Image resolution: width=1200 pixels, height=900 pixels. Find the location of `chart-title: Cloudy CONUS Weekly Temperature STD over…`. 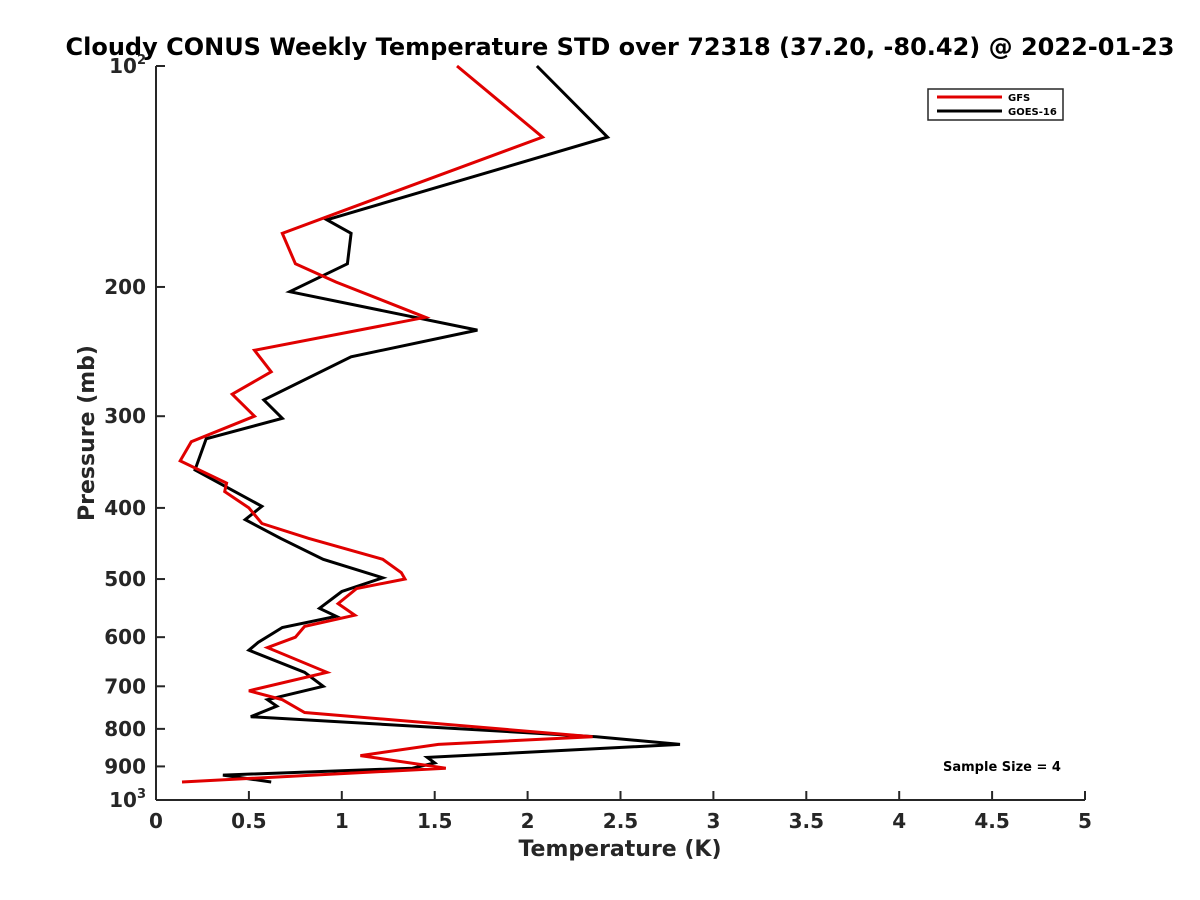

chart-title: Cloudy CONUS Weekly Temperature STD over… is located at coordinates (620, 47).